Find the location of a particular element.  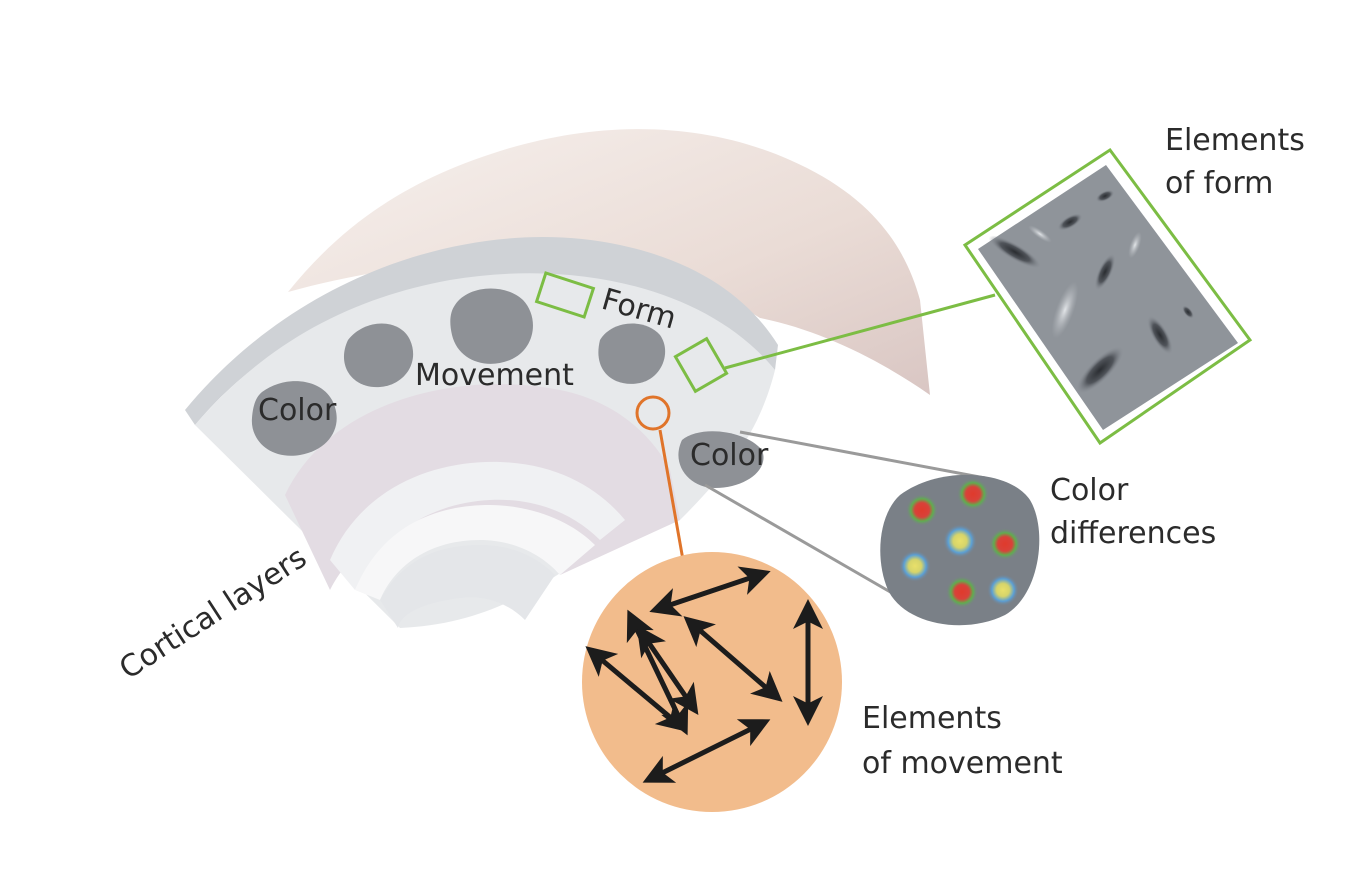

elements-of-movement-label: Elements of movement is located at coordinates (962, 741).